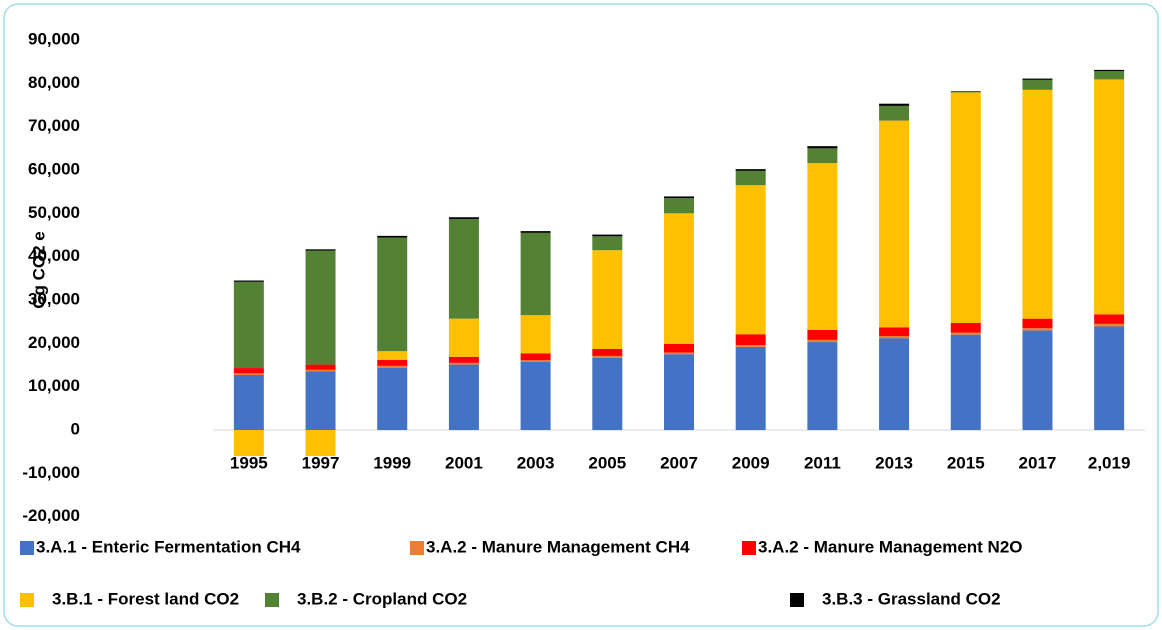  I want to click on legend-label: 3.A.2 - Manure Management N2O, so click(890, 546).